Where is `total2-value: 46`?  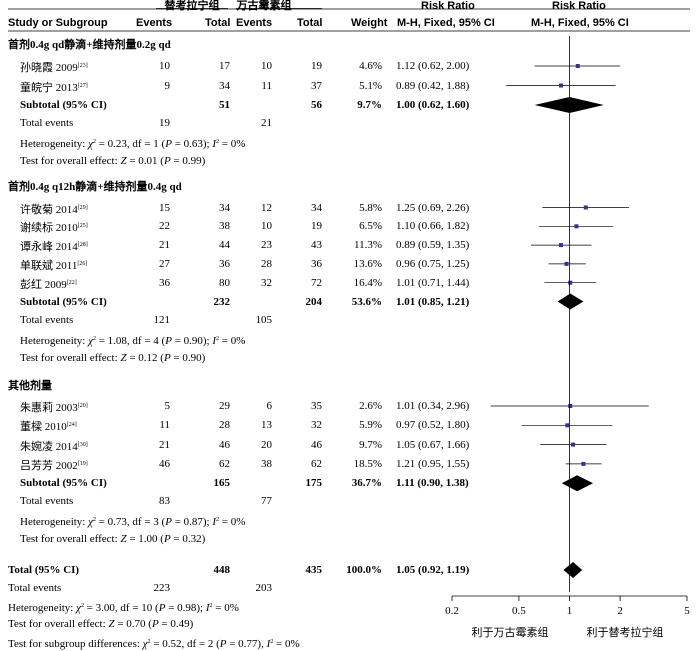
total2-value: 46 is located at coordinates (316, 444).